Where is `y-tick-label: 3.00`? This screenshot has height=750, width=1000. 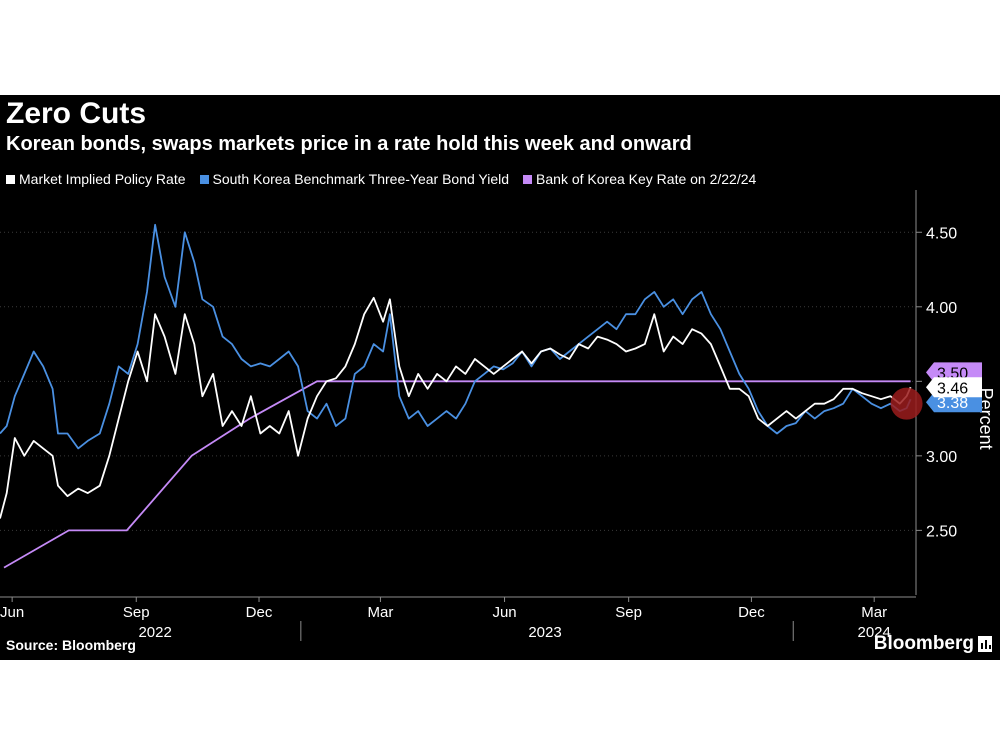 y-tick-label: 3.00 is located at coordinates (941, 457).